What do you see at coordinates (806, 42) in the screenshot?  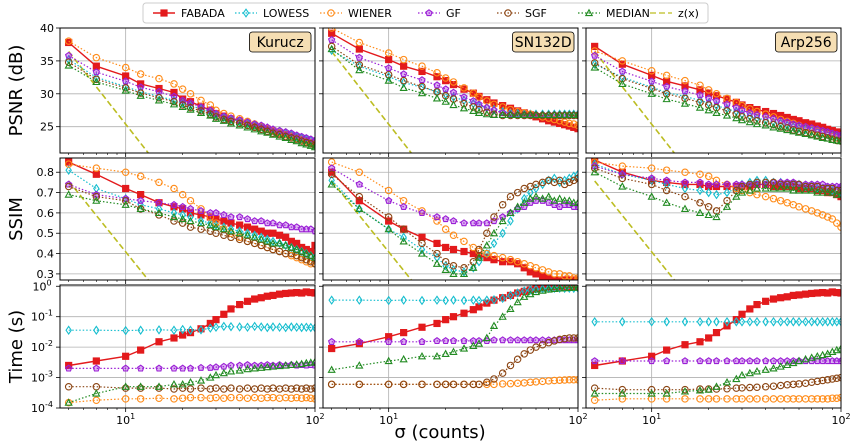 I see `panel-label-box` at bounding box center [806, 42].